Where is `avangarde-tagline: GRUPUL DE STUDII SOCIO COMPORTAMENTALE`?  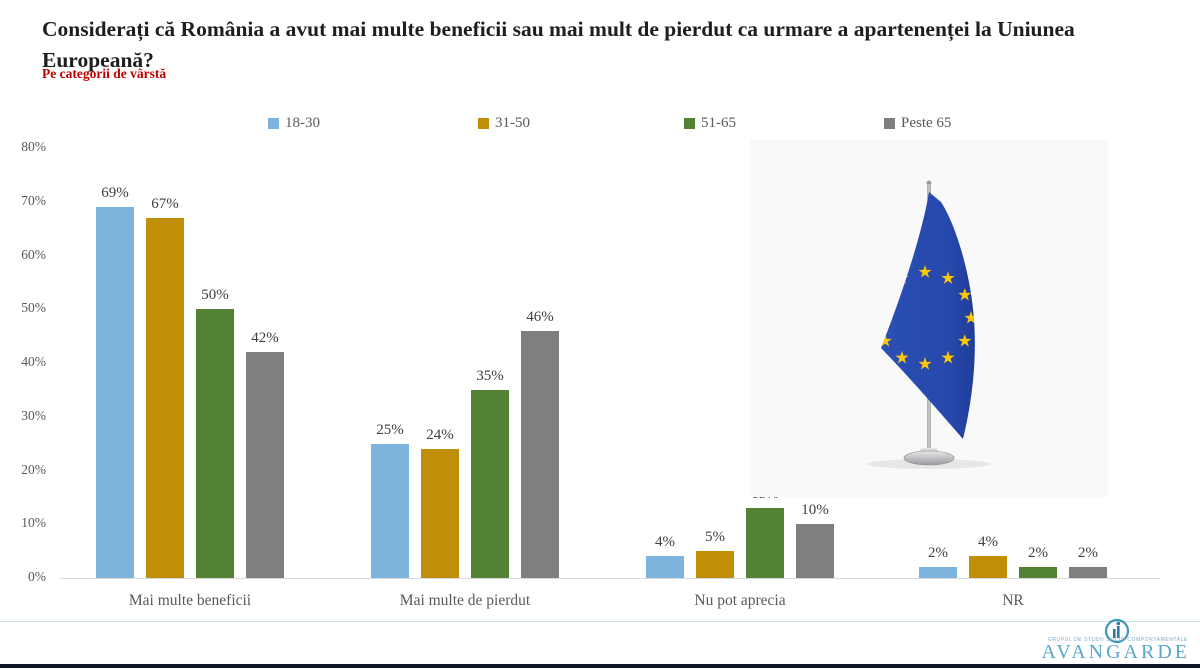
avangarde-tagline: GRUPUL DE STUDII SOCIO COMPORTAMENTALE is located at coordinates (1117, 640).